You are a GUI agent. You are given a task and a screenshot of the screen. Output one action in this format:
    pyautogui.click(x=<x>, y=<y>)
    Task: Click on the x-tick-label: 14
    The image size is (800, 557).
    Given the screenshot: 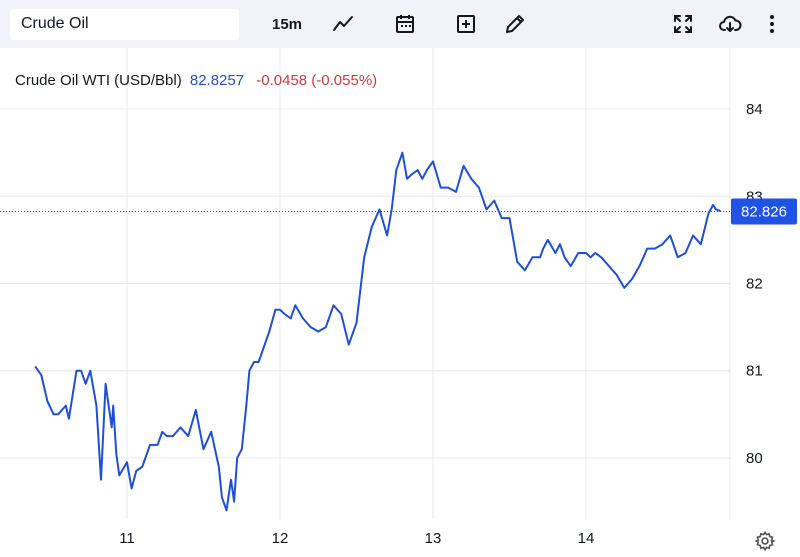 What is the action you would take?
    pyautogui.click(x=586, y=538)
    